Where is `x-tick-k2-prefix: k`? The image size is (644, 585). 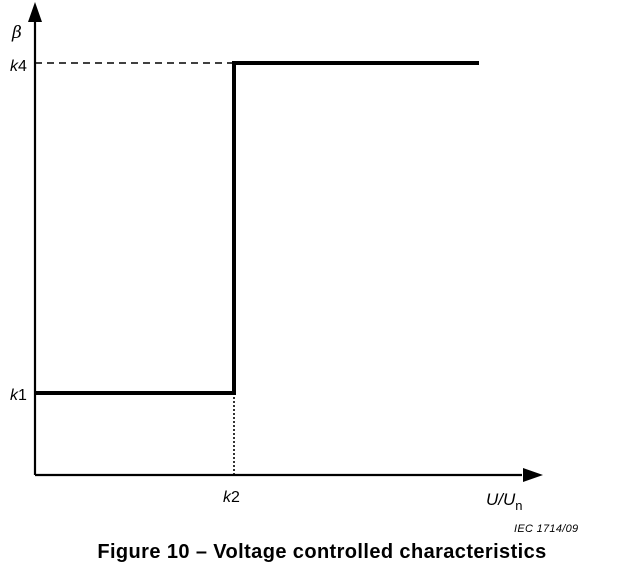
x-tick-k2-prefix: k is located at coordinates (227, 497).